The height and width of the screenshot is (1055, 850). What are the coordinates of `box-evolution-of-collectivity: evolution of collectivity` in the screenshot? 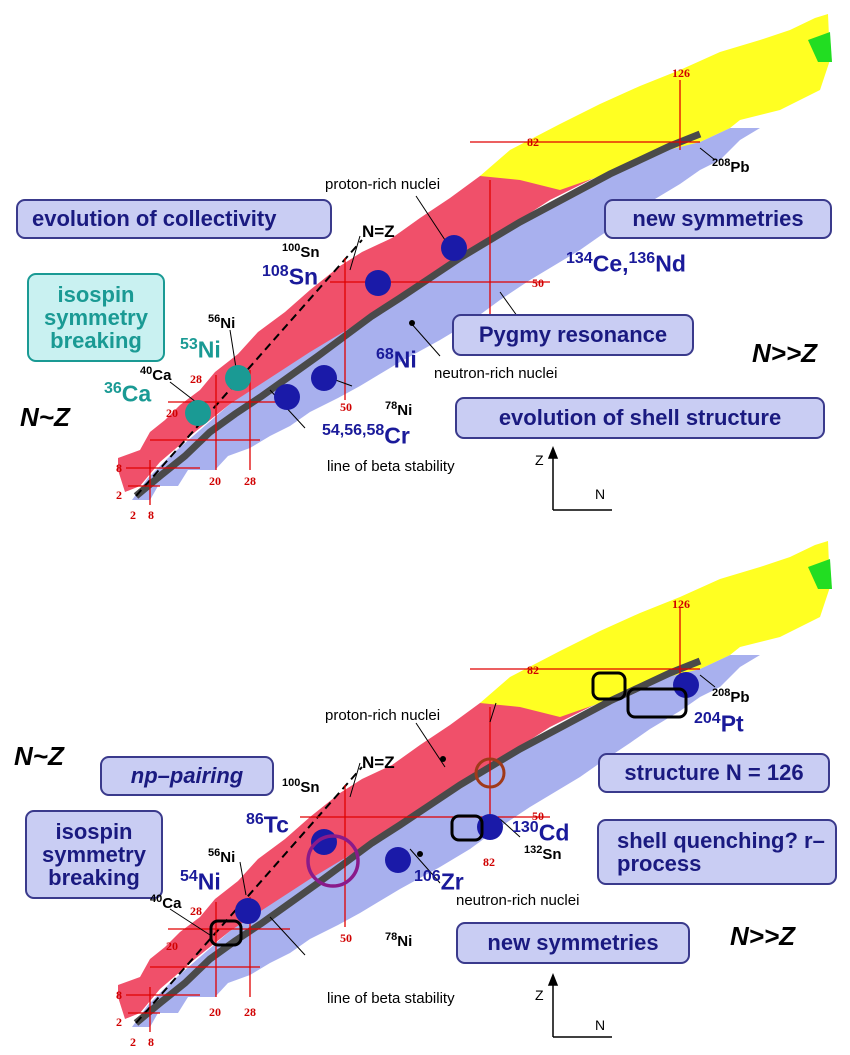 It's located at (174, 219).